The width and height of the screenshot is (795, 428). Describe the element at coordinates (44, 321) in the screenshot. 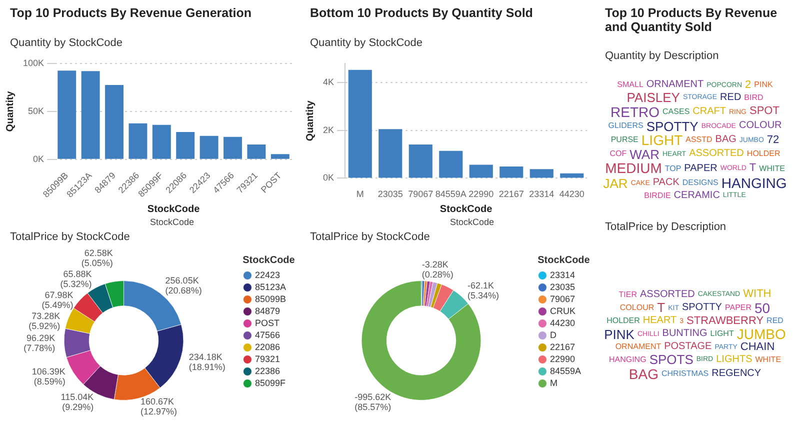

I see `data-label: 73.28K (5.92%)` at that location.